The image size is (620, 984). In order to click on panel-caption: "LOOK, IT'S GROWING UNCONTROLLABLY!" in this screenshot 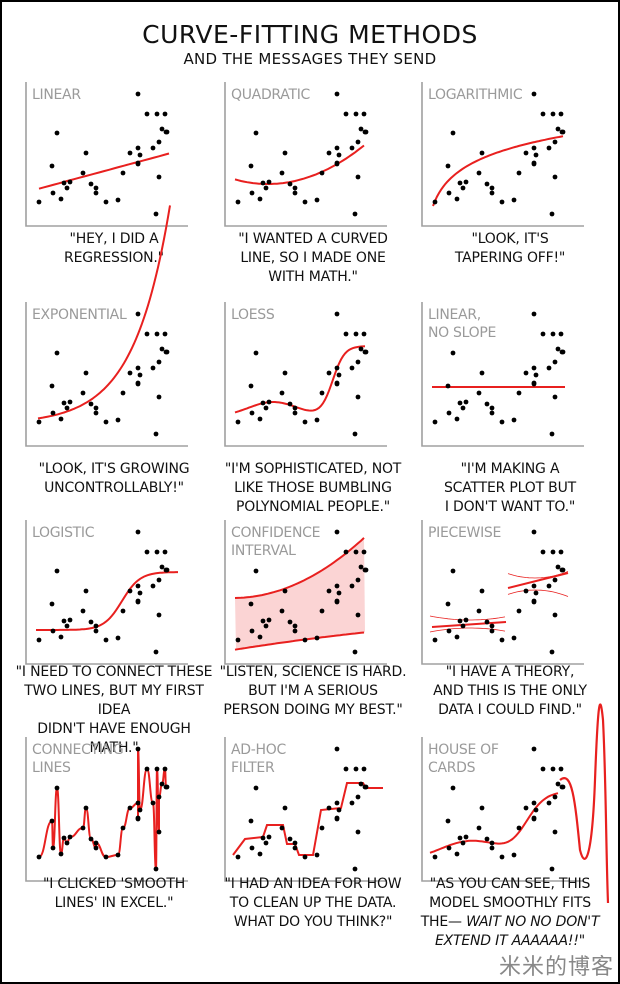, I will do `click(114, 478)`.